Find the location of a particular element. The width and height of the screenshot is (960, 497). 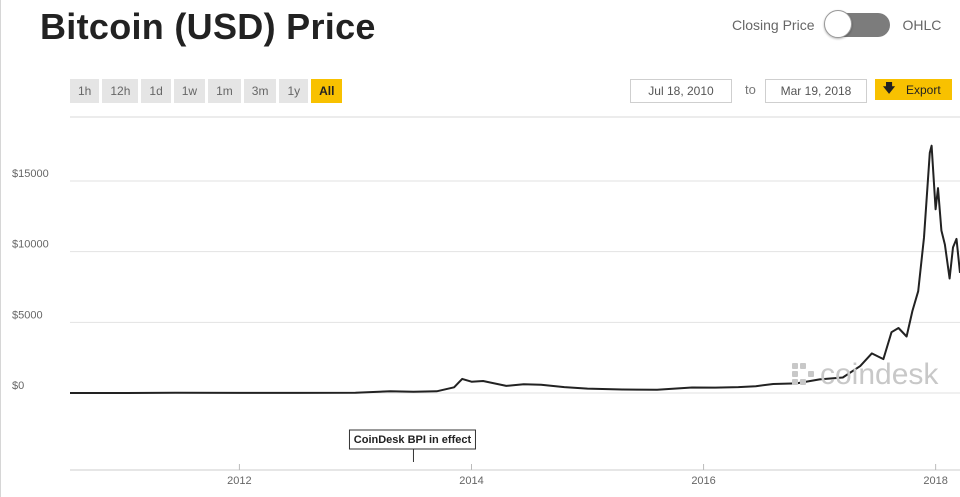

price-mode-toggle-group: Closing Price OHLC is located at coordinates (836, 25).